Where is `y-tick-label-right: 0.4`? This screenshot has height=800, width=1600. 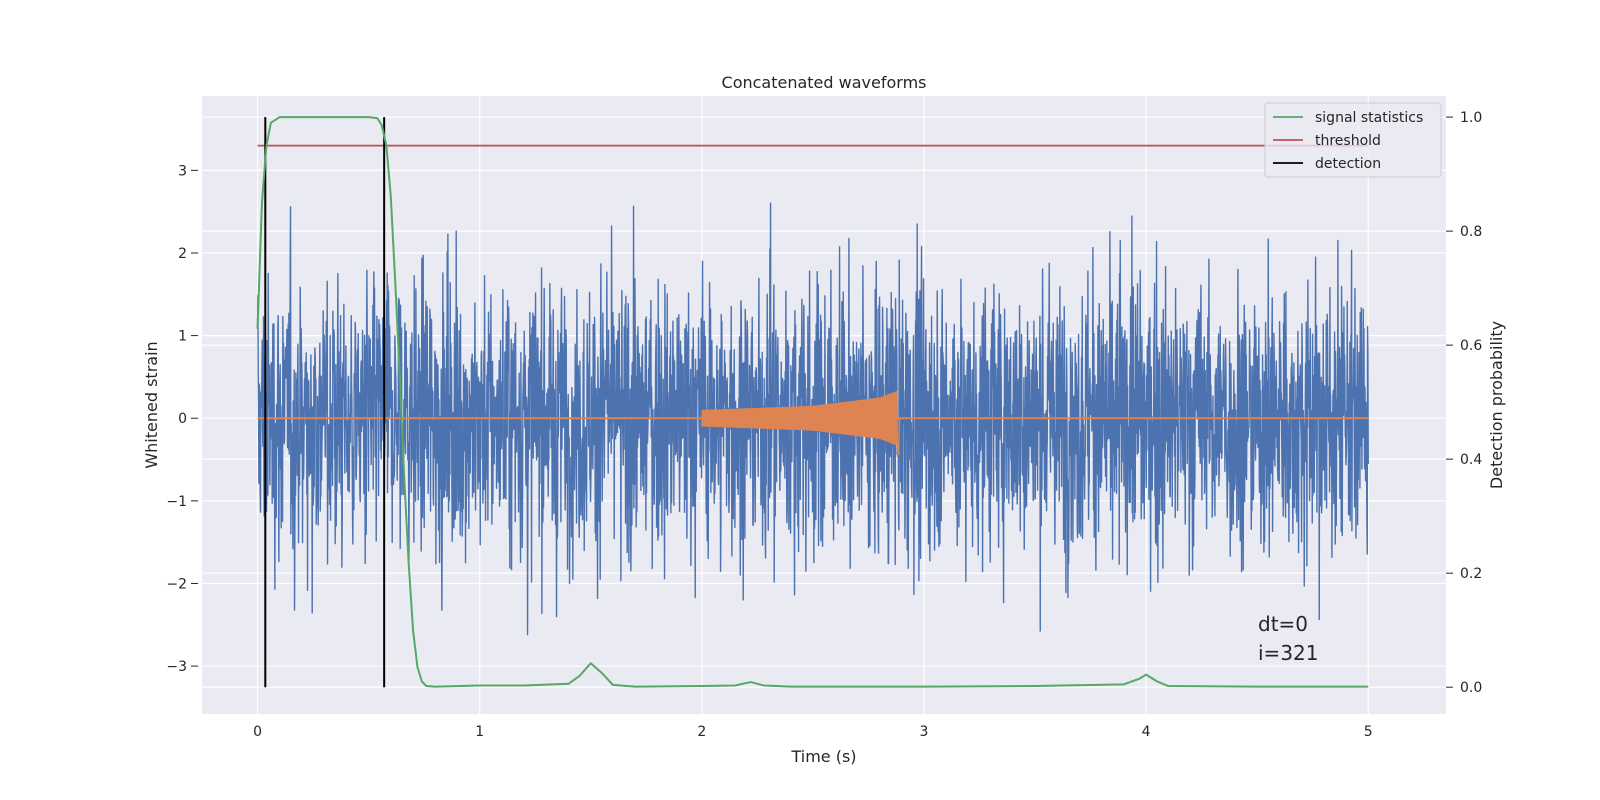
y-tick-label-right: 0.4 is located at coordinates (1471, 460).